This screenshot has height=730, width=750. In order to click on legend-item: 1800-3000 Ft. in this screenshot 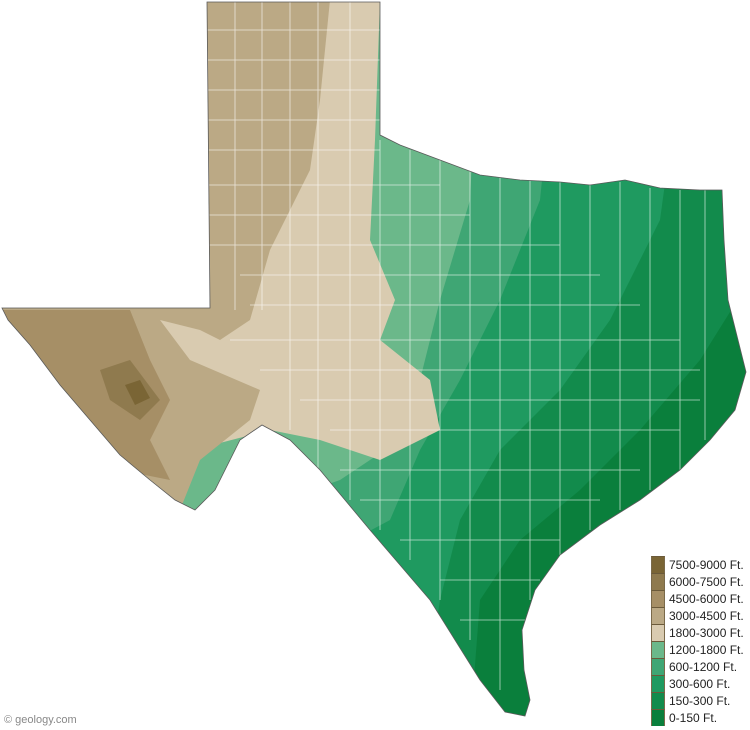, I will do `click(697, 632)`.